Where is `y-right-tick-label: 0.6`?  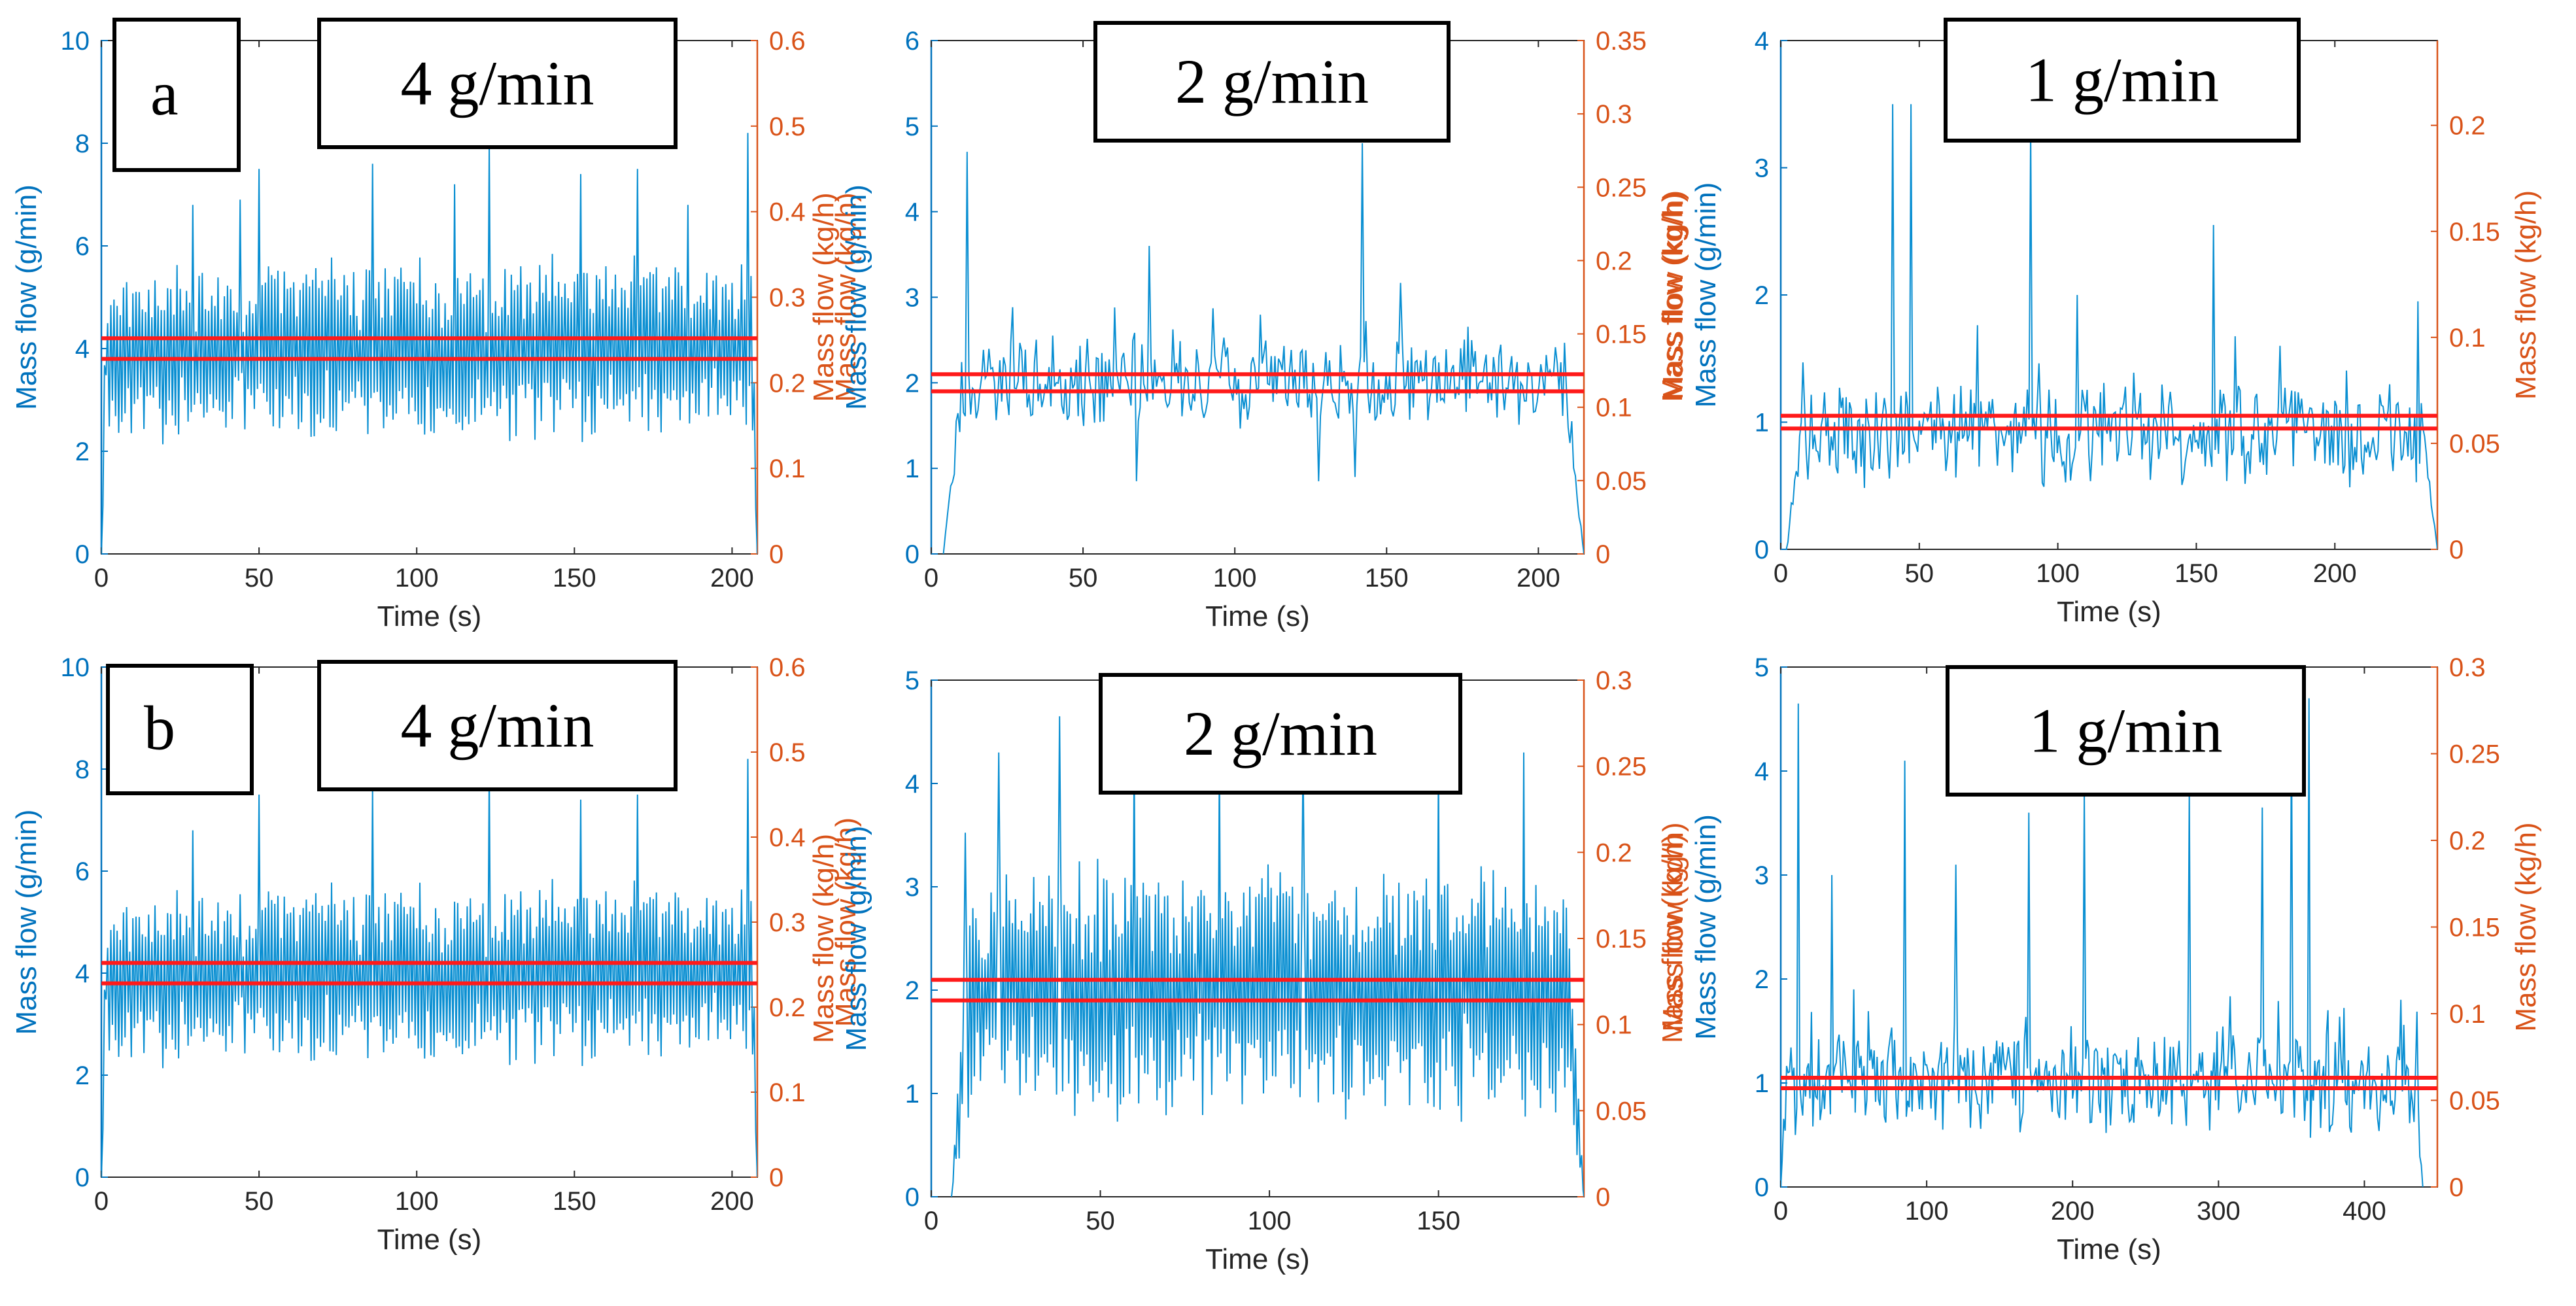
y-right-tick-label: 0.6 is located at coordinates (787, 668).